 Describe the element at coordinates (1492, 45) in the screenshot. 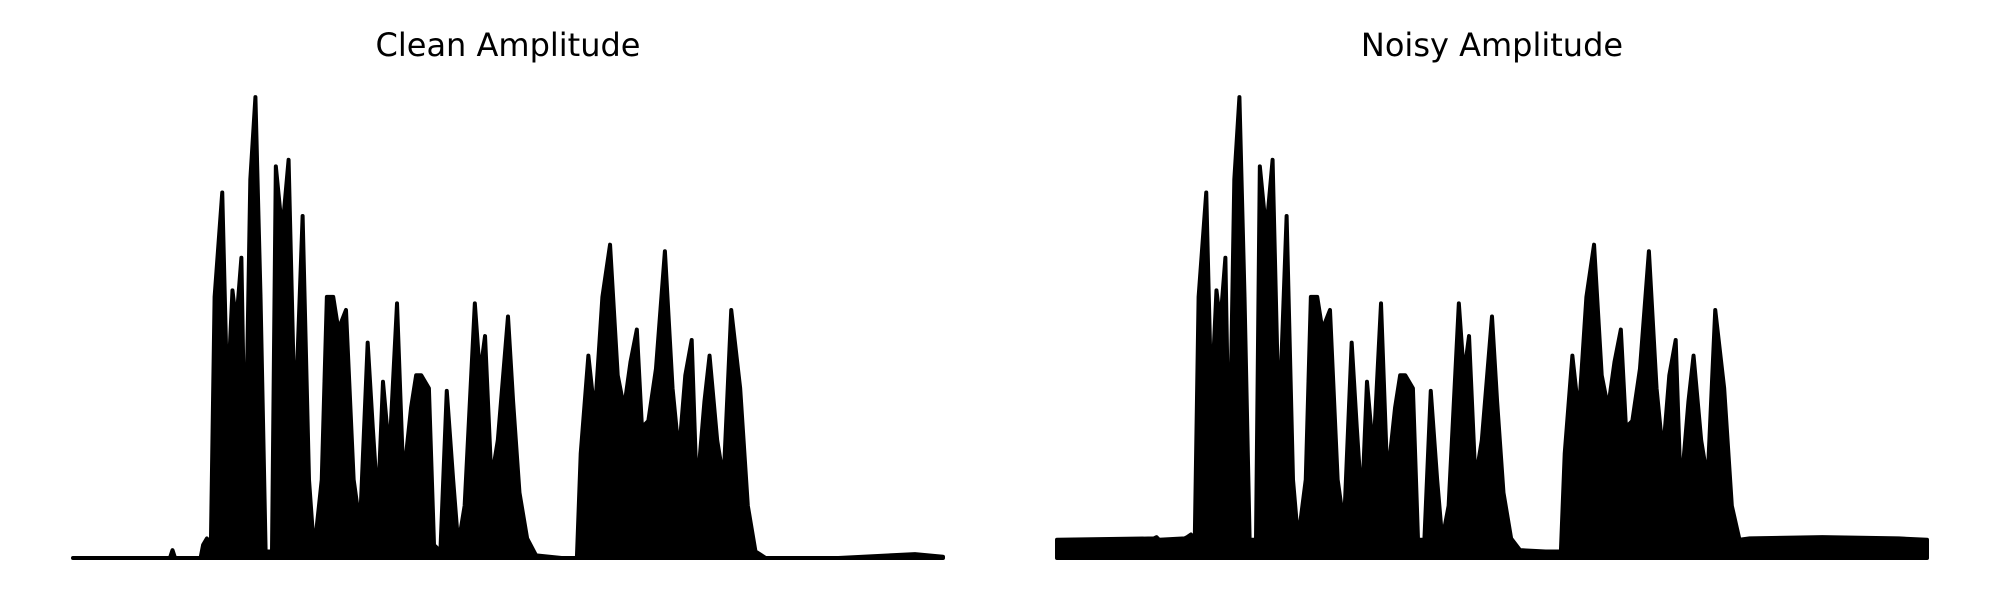

I see `chart-title: Noisy Amplitude` at that location.